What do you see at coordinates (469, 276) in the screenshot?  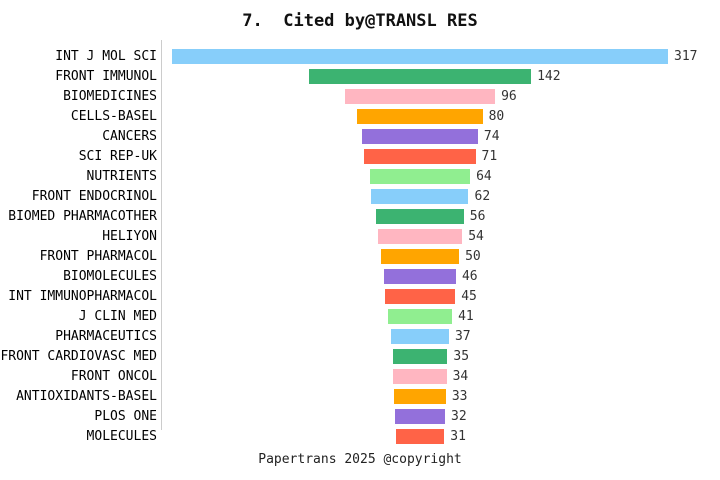 I see `value-label: 46` at bounding box center [469, 276].